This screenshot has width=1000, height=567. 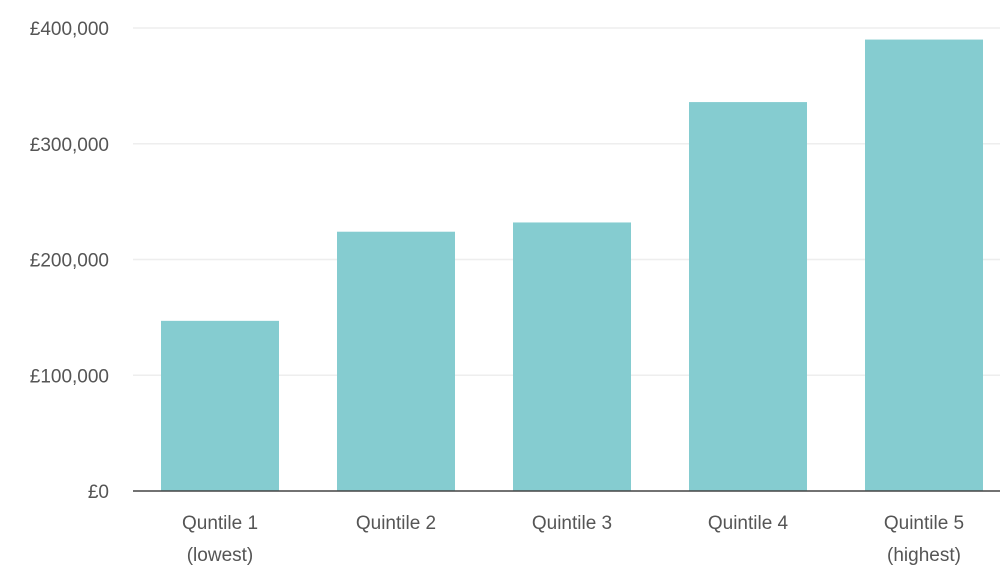 I want to click on x-tick-label-line: Quintile 2, so click(x=396, y=523).